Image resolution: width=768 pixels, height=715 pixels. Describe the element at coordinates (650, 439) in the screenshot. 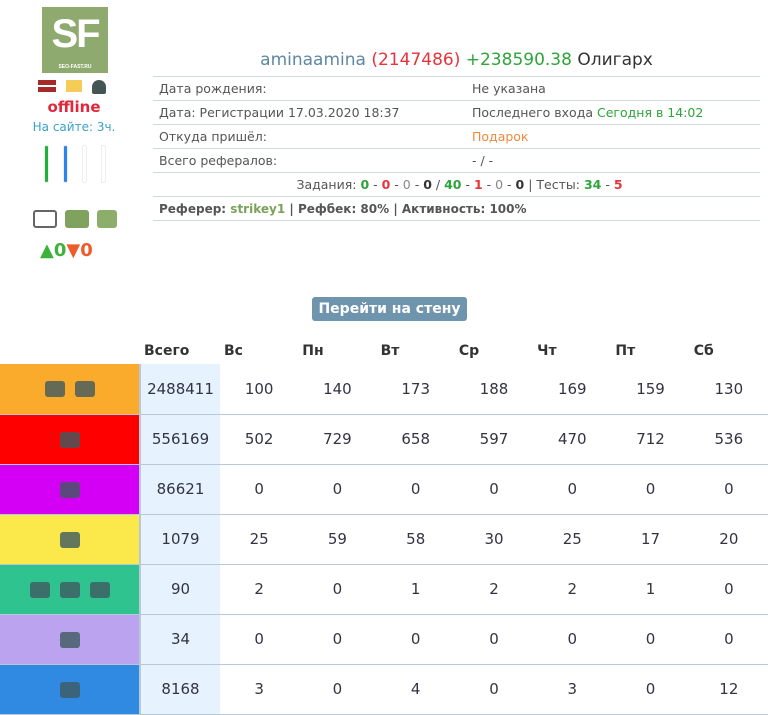

I see `day-cell: 712` at that location.